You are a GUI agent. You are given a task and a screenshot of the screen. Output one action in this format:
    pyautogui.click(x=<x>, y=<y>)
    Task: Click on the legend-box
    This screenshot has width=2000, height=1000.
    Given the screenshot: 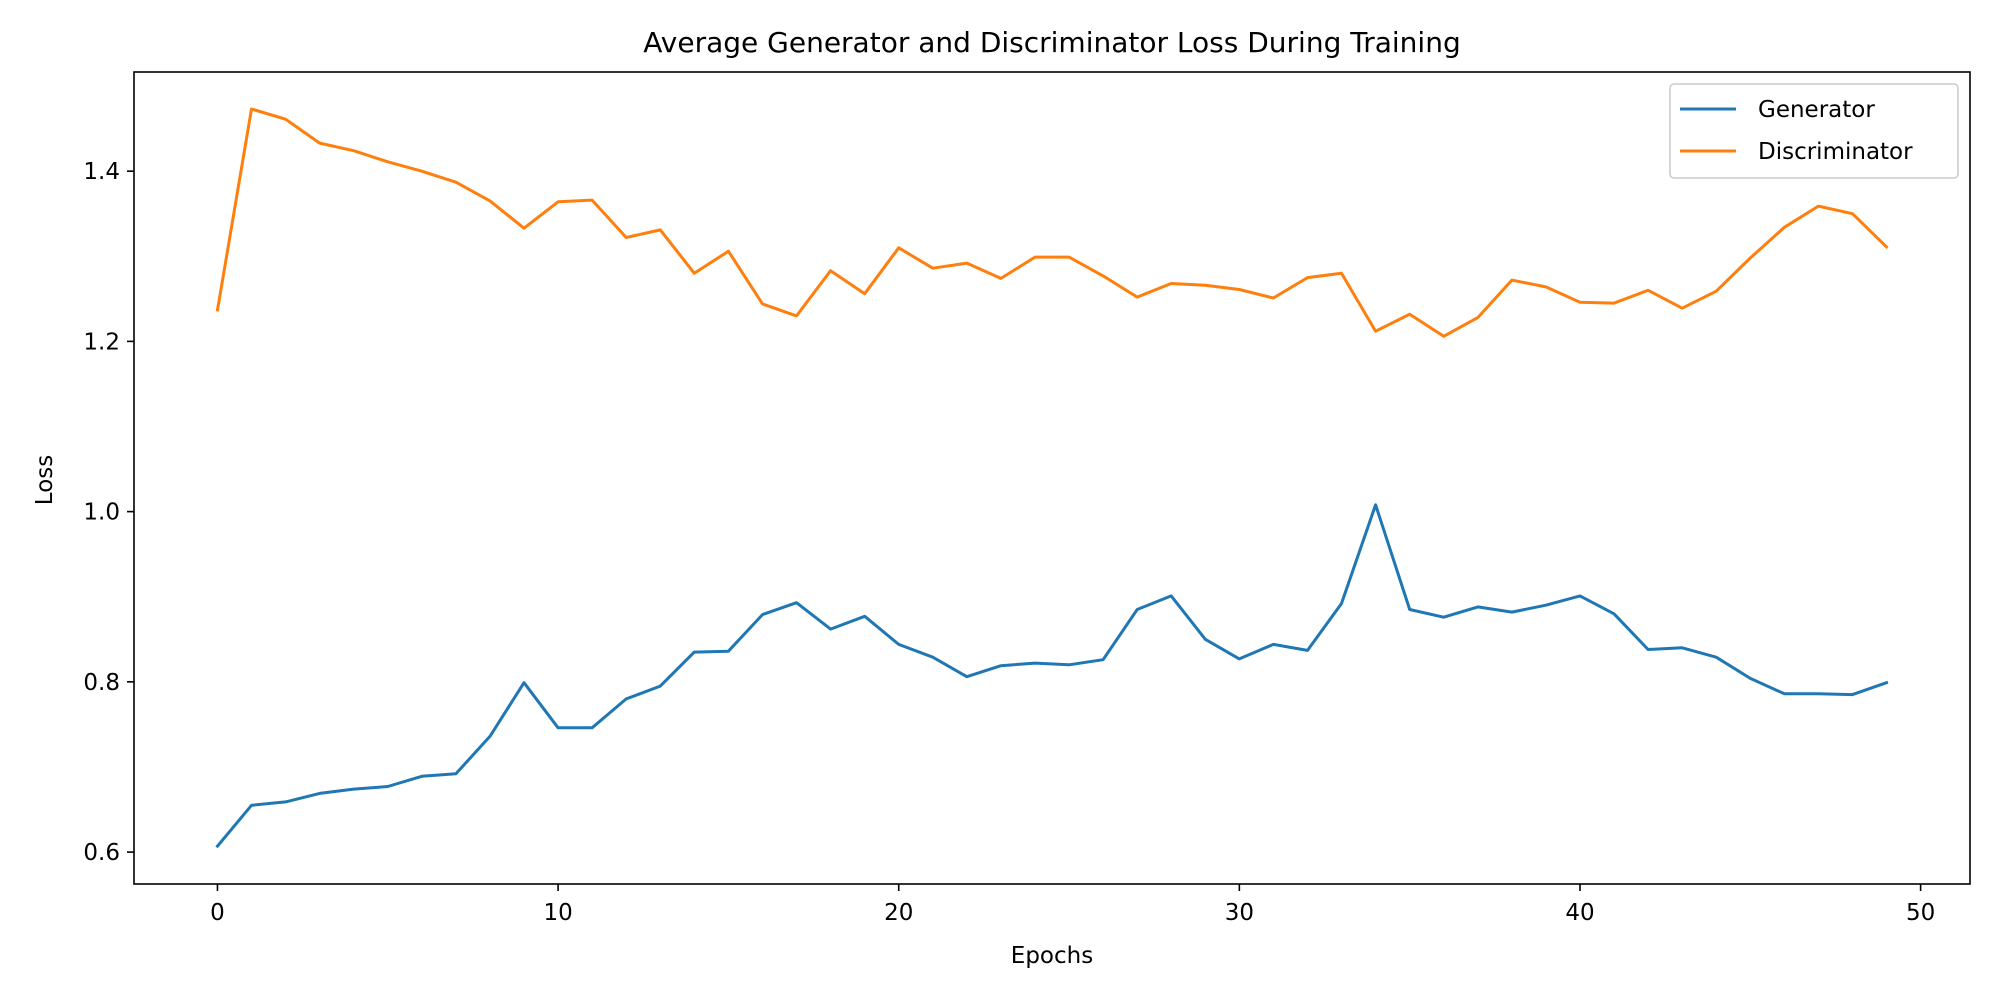 What is the action you would take?
    pyautogui.click(x=1814, y=131)
    